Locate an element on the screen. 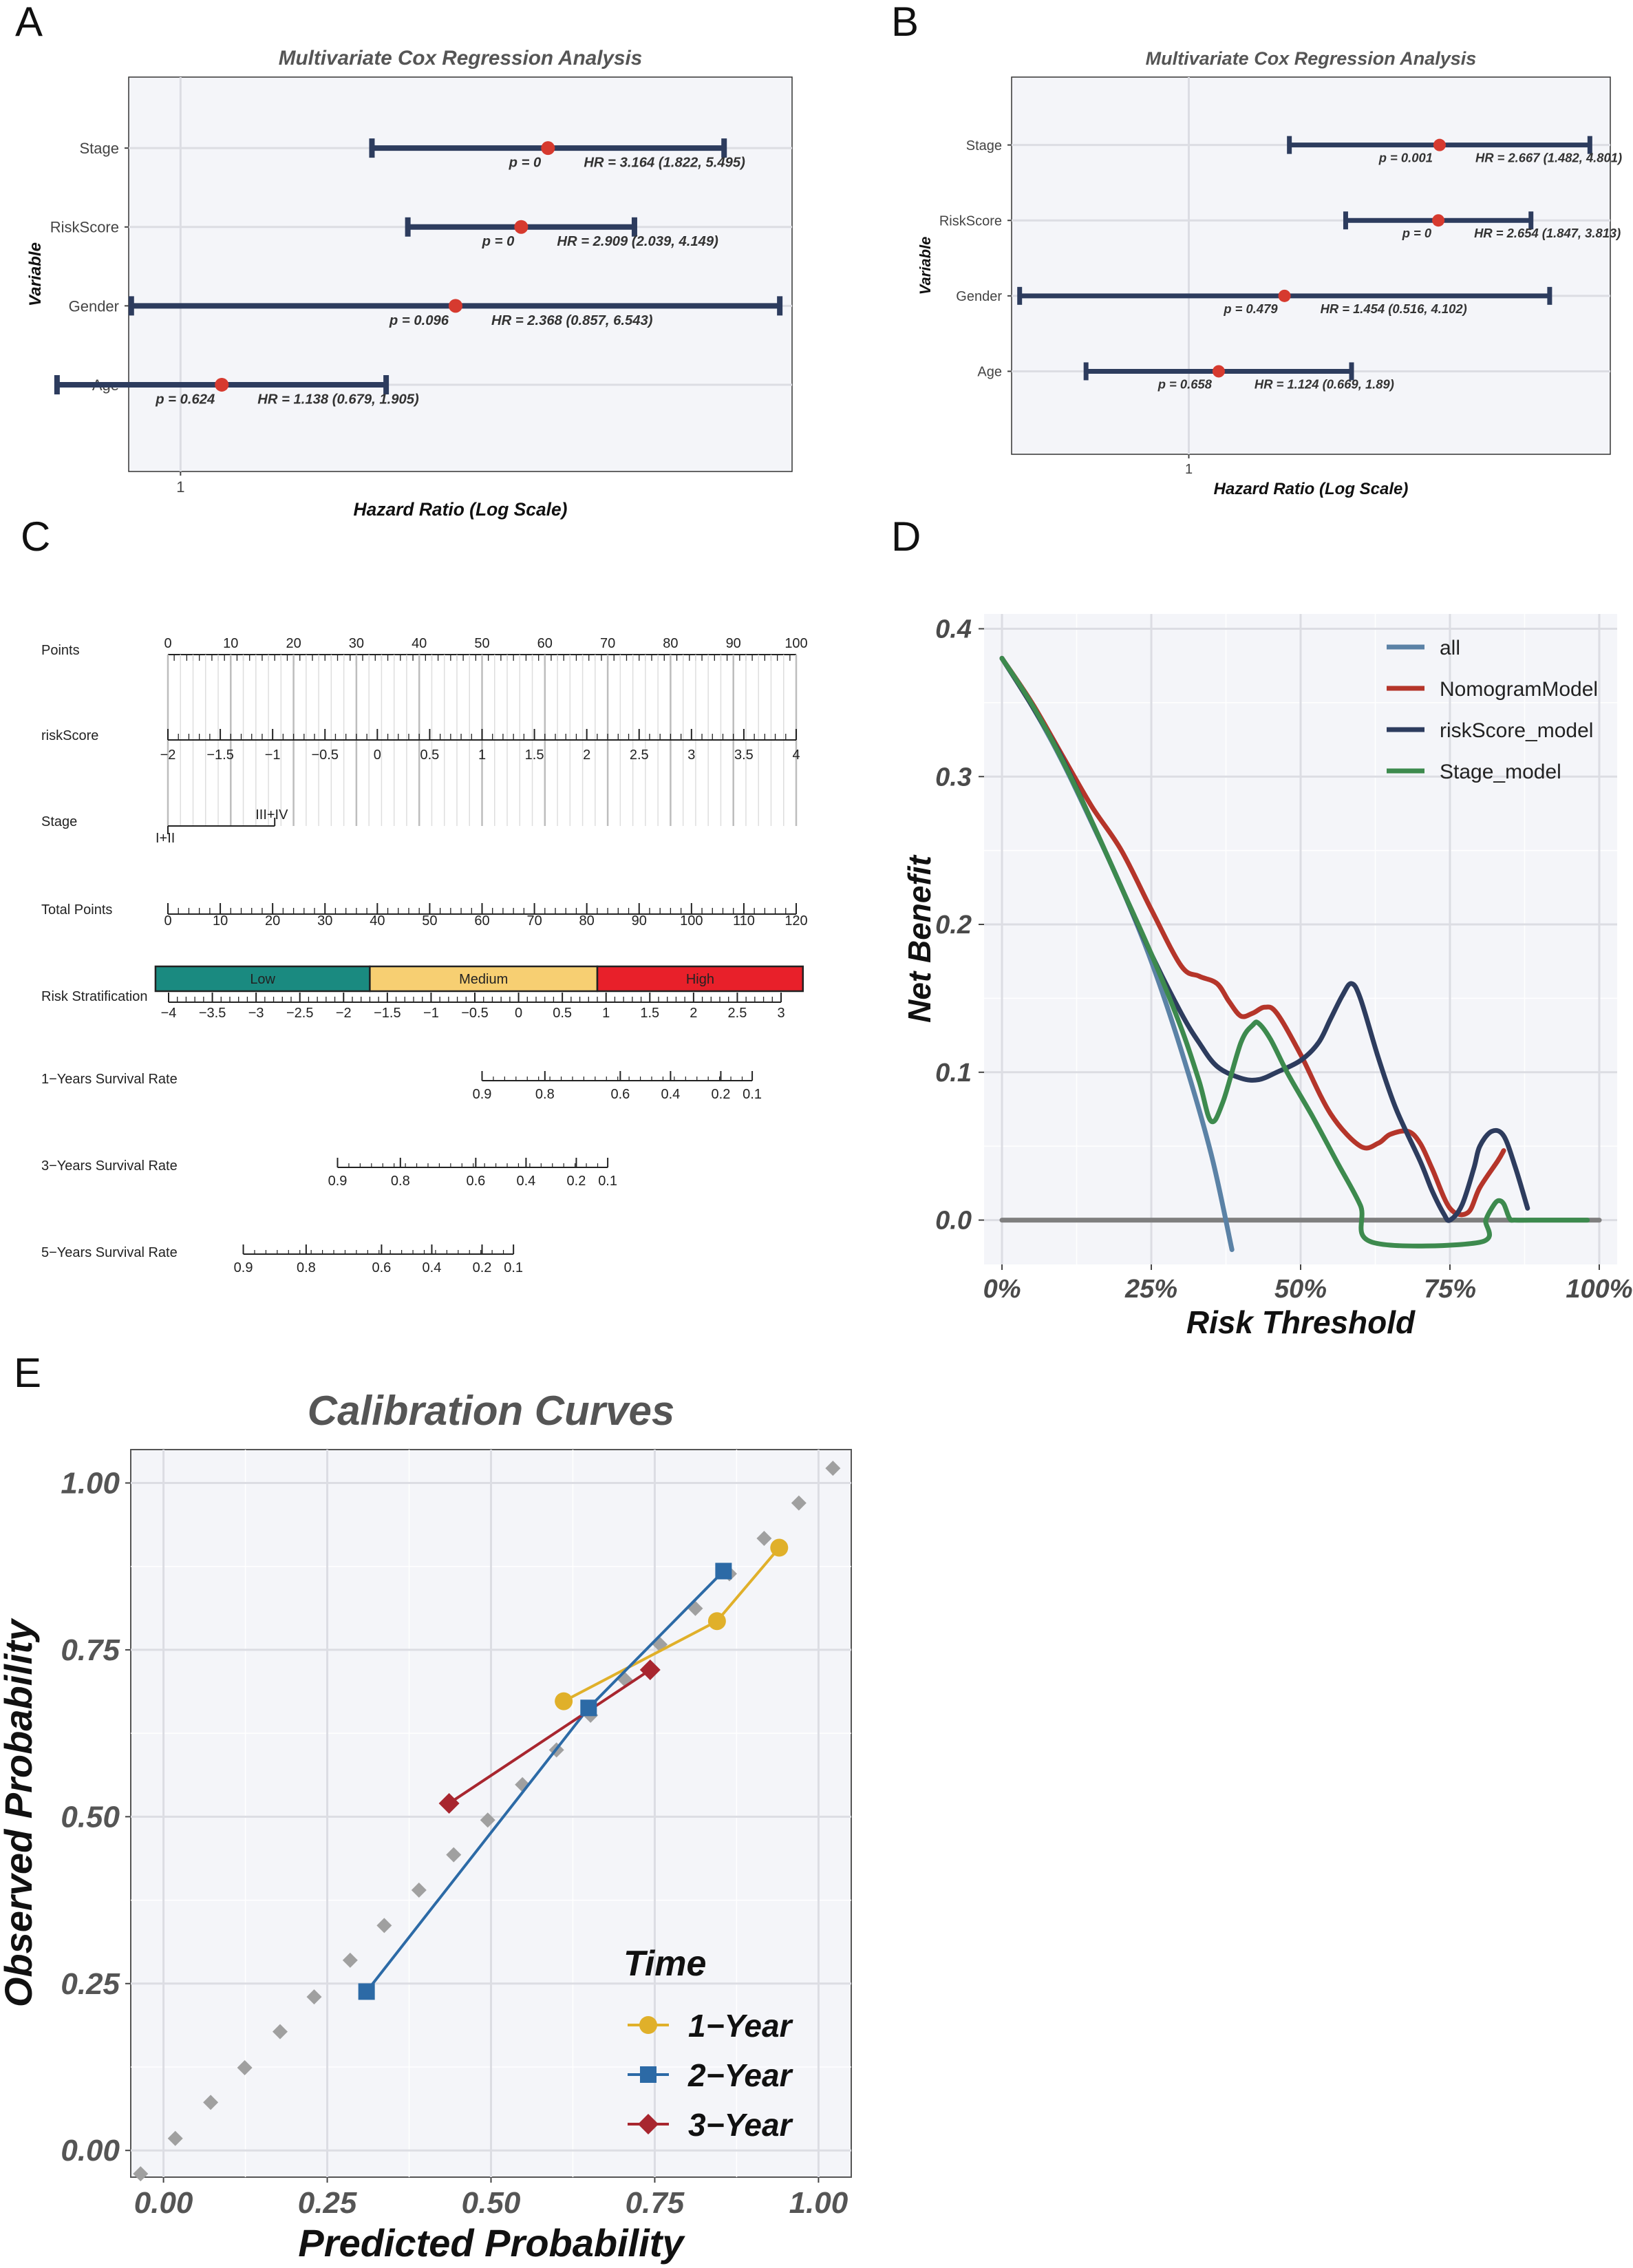 This screenshot has width=1633, height=2268. x-tick-label: 0.25 is located at coordinates (327, 2203).